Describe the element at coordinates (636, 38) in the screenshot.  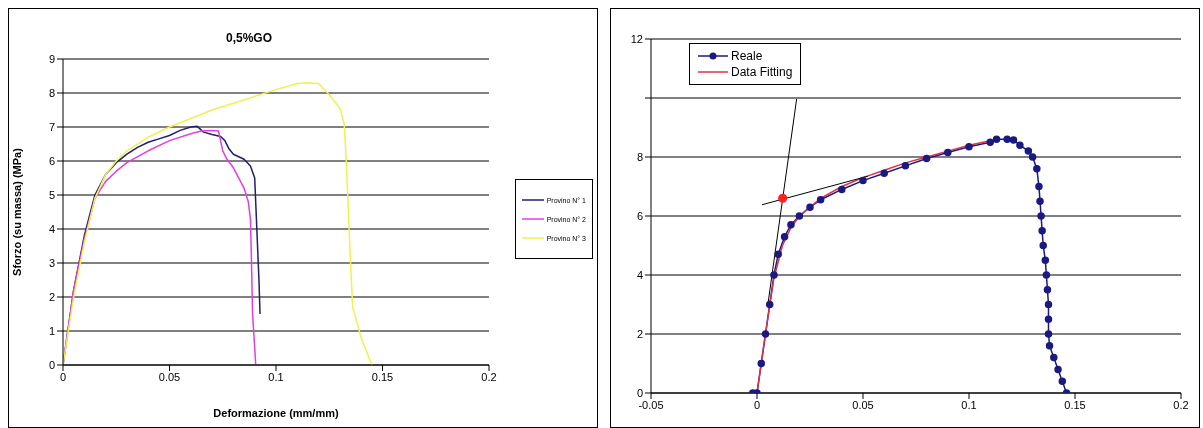
I see `y-tick-label: 12` at that location.